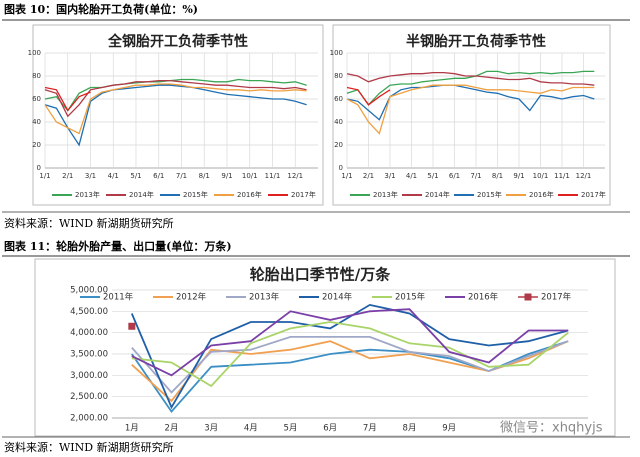  I want to click on x-tick-label: 9月, so click(449, 429).